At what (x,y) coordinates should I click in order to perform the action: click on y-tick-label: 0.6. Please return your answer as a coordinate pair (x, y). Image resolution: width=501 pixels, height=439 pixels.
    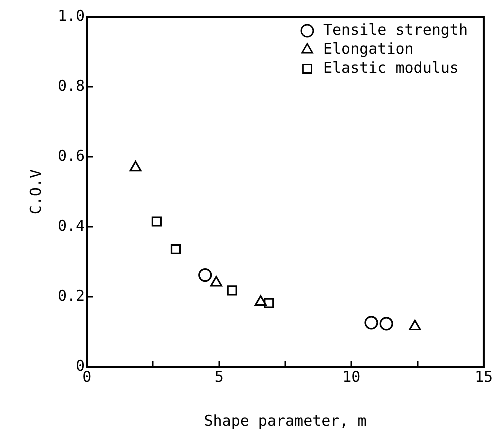
    Looking at the image, I should click on (72, 155).